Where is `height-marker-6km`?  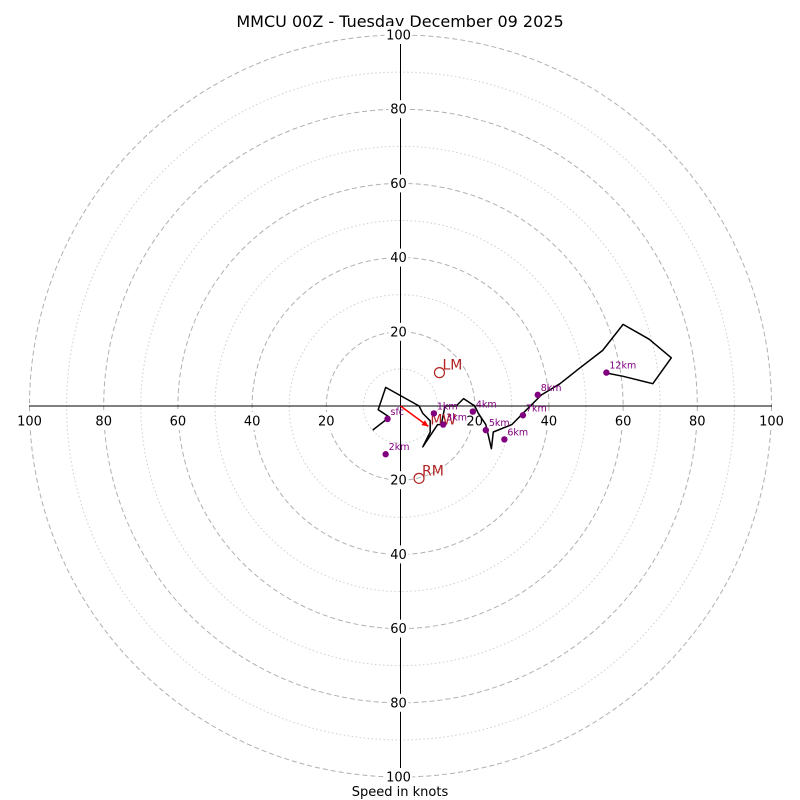 height-marker-6km is located at coordinates (504, 439).